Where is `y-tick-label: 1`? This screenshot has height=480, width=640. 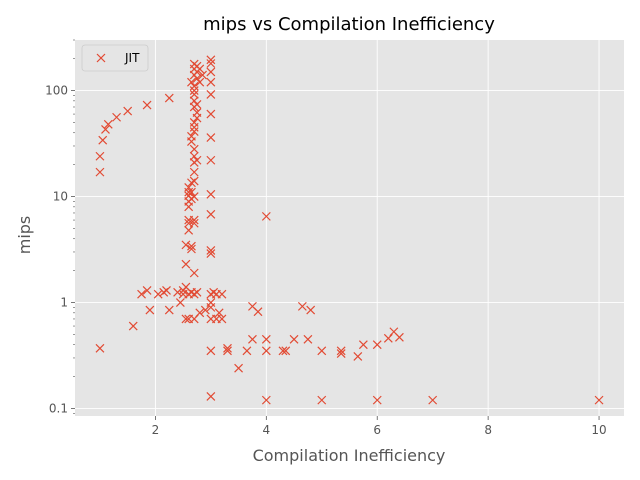 y-tick-label: 1 is located at coordinates (64, 303).